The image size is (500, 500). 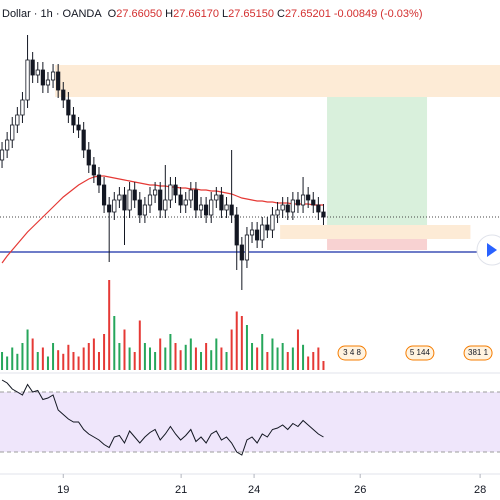 I want to click on source: OANDA, so click(x=83, y=14).